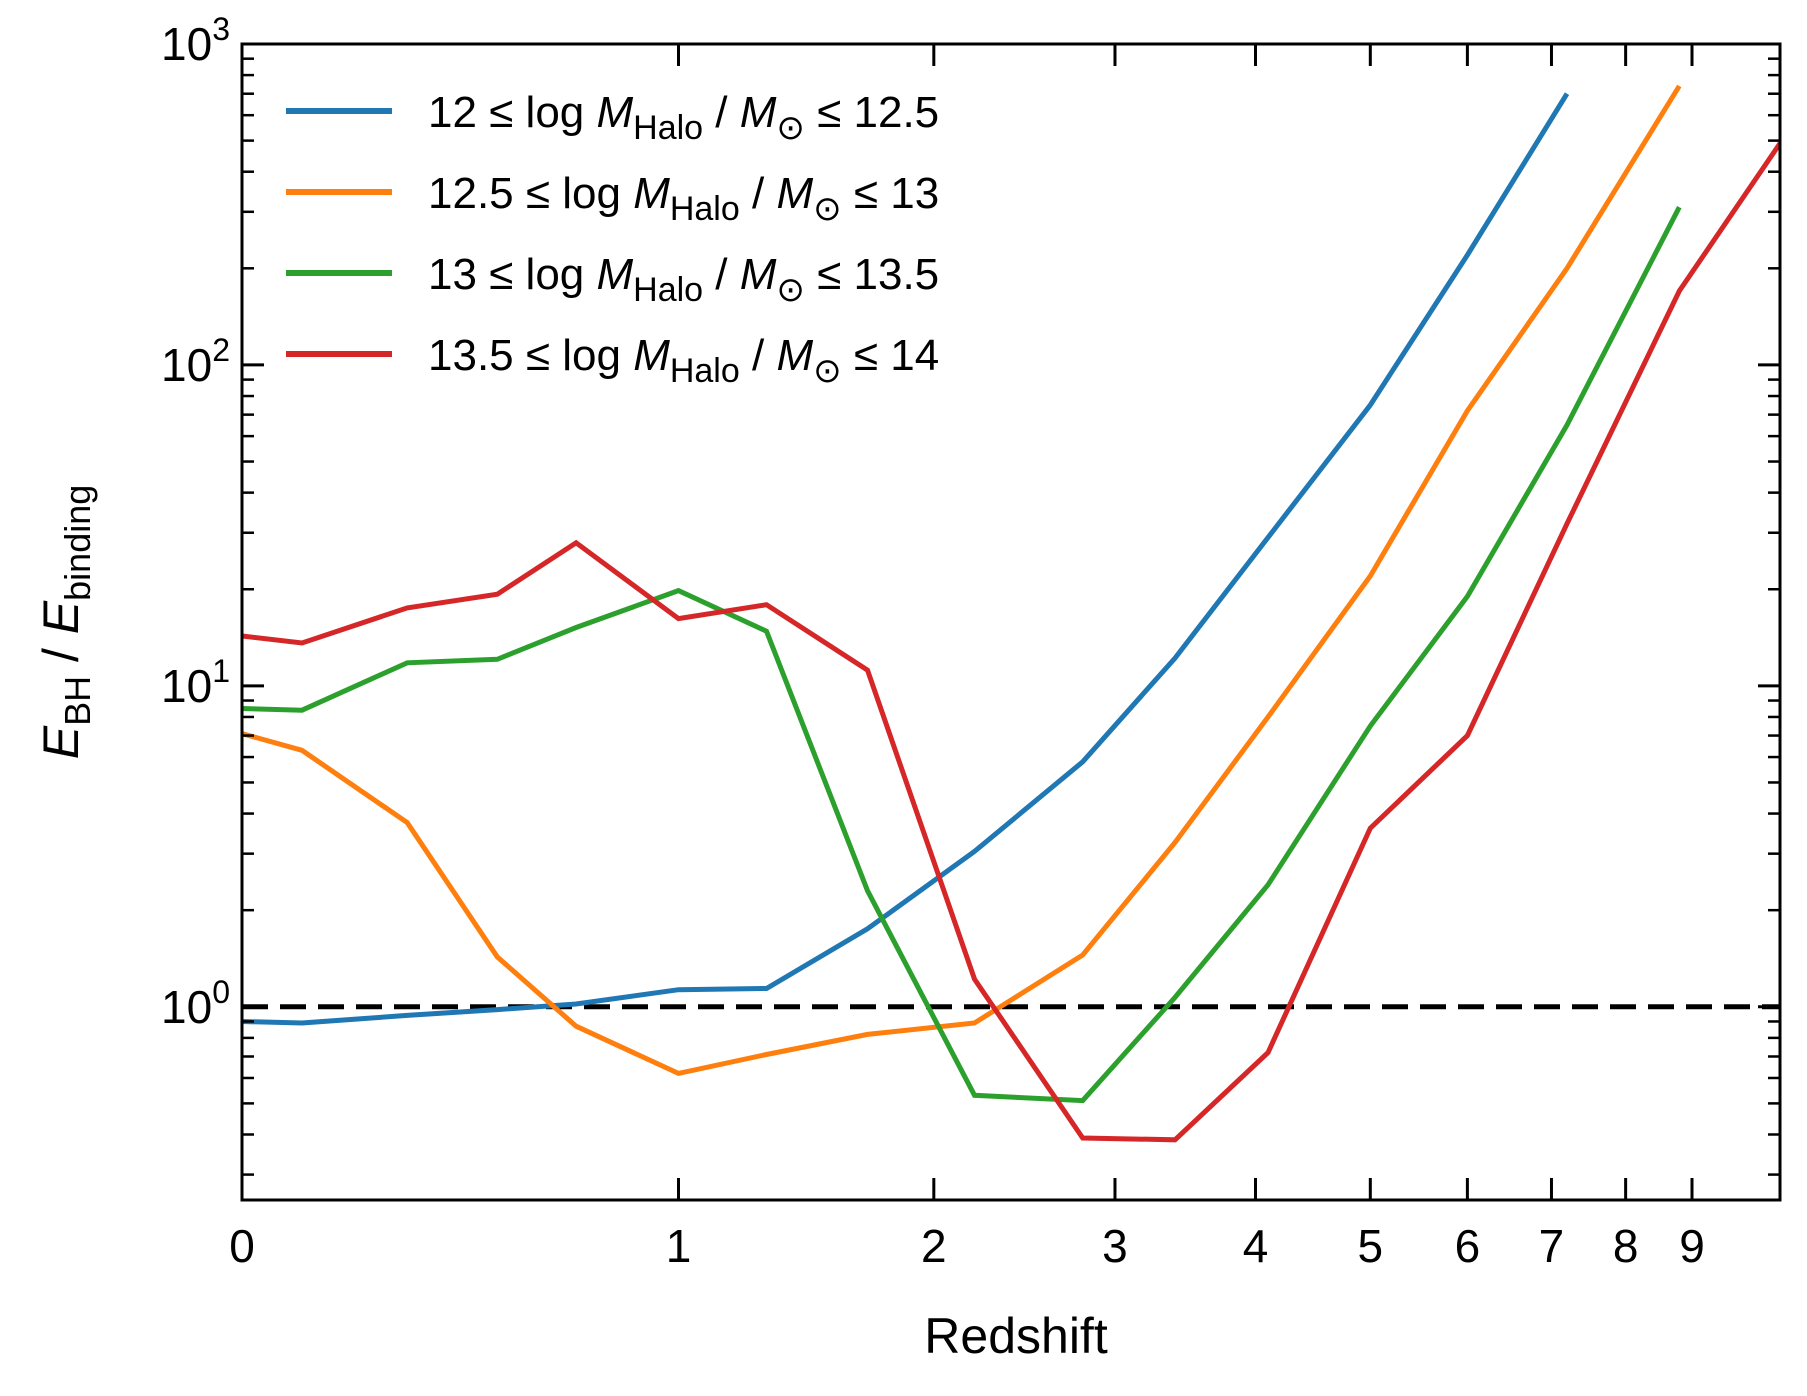 The height and width of the screenshot is (1396, 1807). I want to click on legend-label-3: 13 ≤ log MHalo / M⊙ ≤ 13.5, so click(683, 279).